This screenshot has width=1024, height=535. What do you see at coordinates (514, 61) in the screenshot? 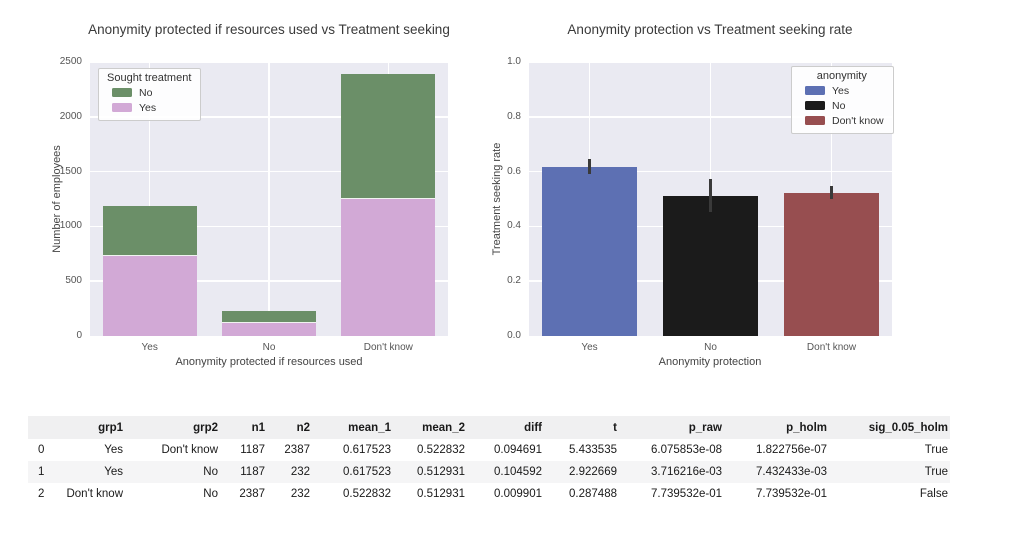
I see `y-tick-label: 1.0` at bounding box center [514, 61].